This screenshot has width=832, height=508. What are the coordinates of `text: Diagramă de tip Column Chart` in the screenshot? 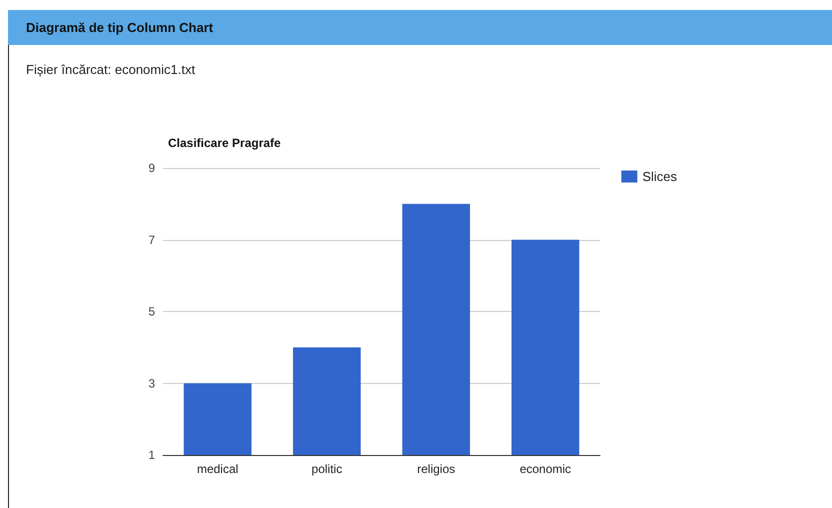 It's located at (120, 27).